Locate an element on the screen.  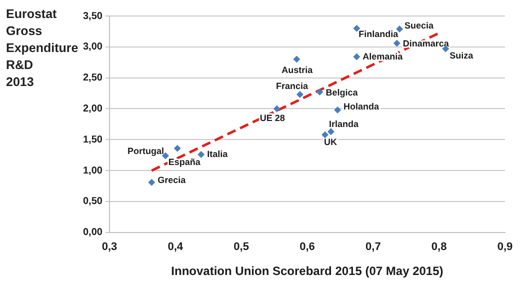
annotation: Portugal is located at coordinates (145, 151).